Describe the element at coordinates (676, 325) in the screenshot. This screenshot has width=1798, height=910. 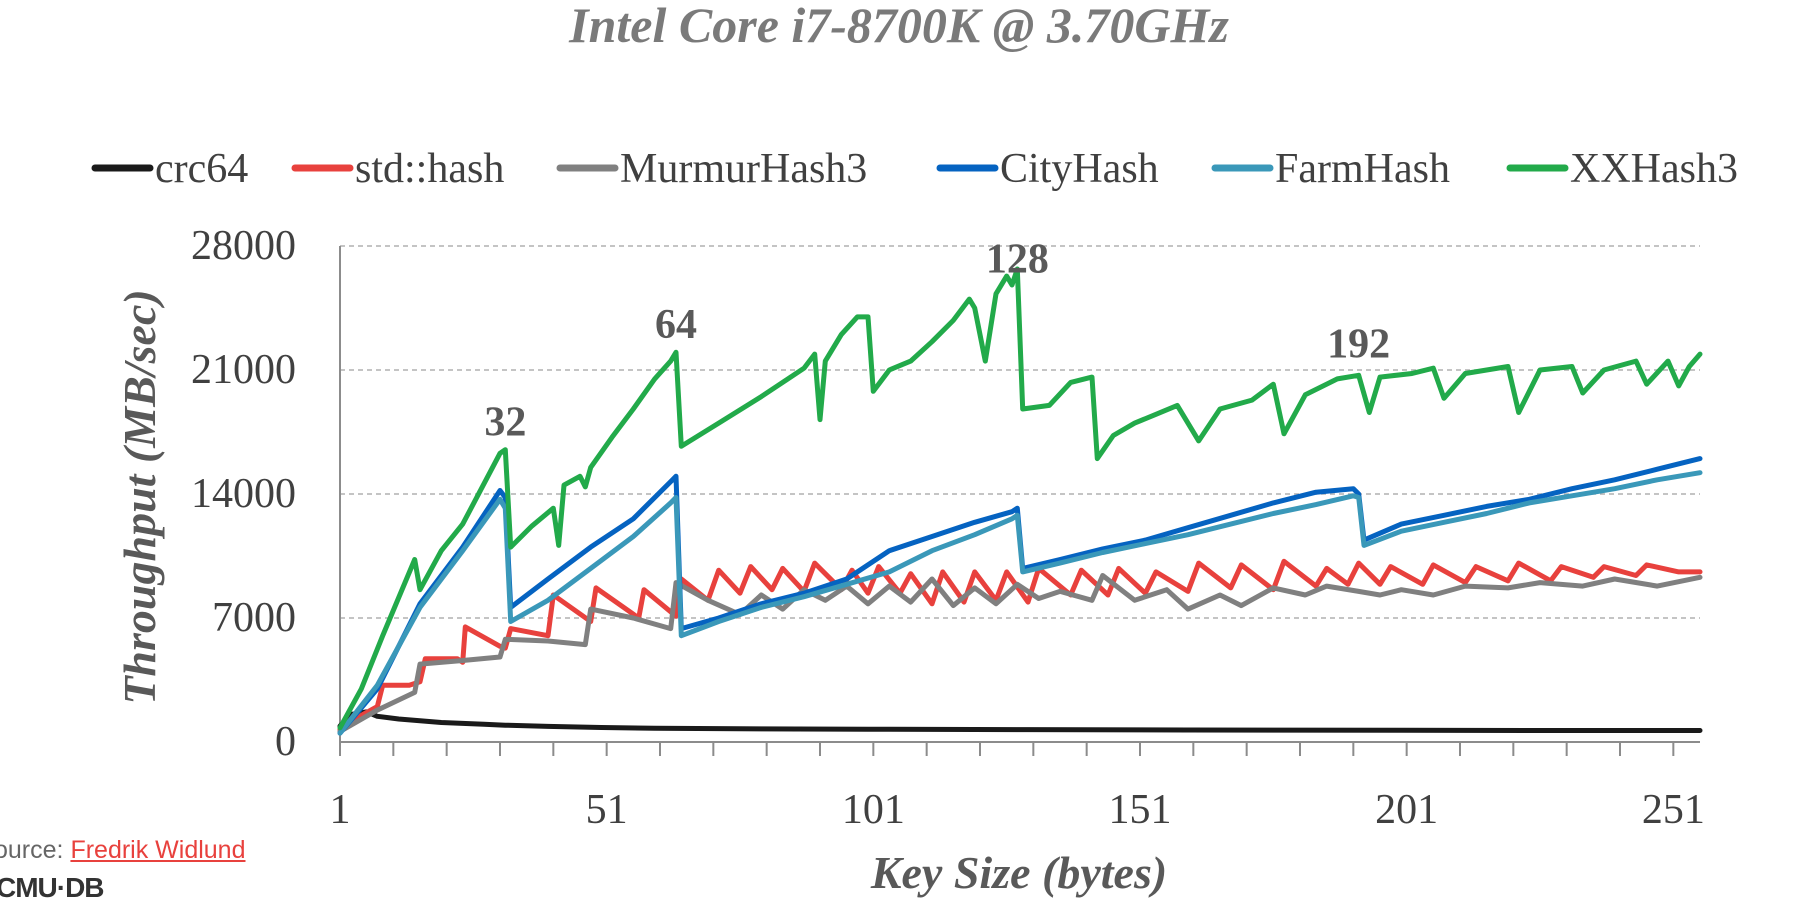
I see `annotation-64: 64` at that location.